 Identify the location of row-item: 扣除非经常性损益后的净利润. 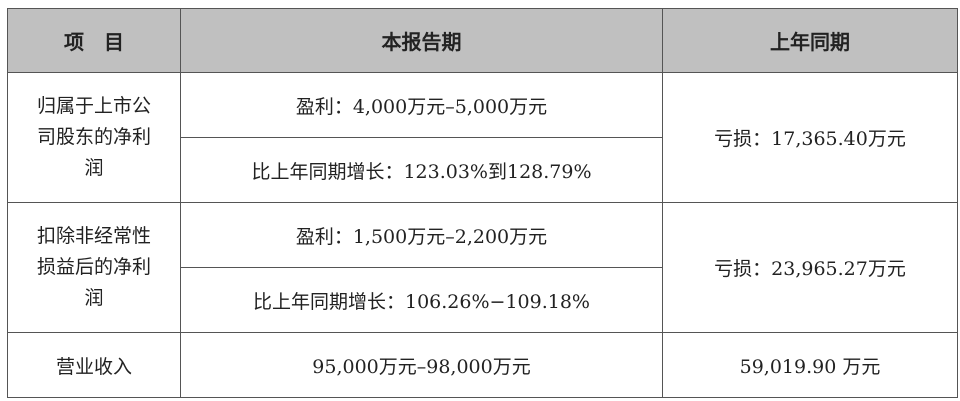
(94, 267).